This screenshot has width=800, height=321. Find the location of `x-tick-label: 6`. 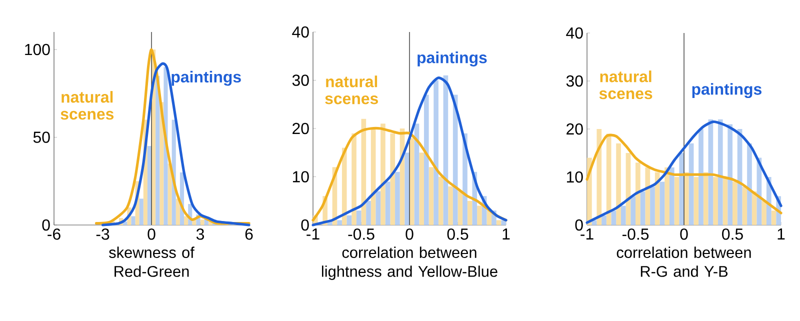

x-tick-label: 6 is located at coordinates (249, 234).